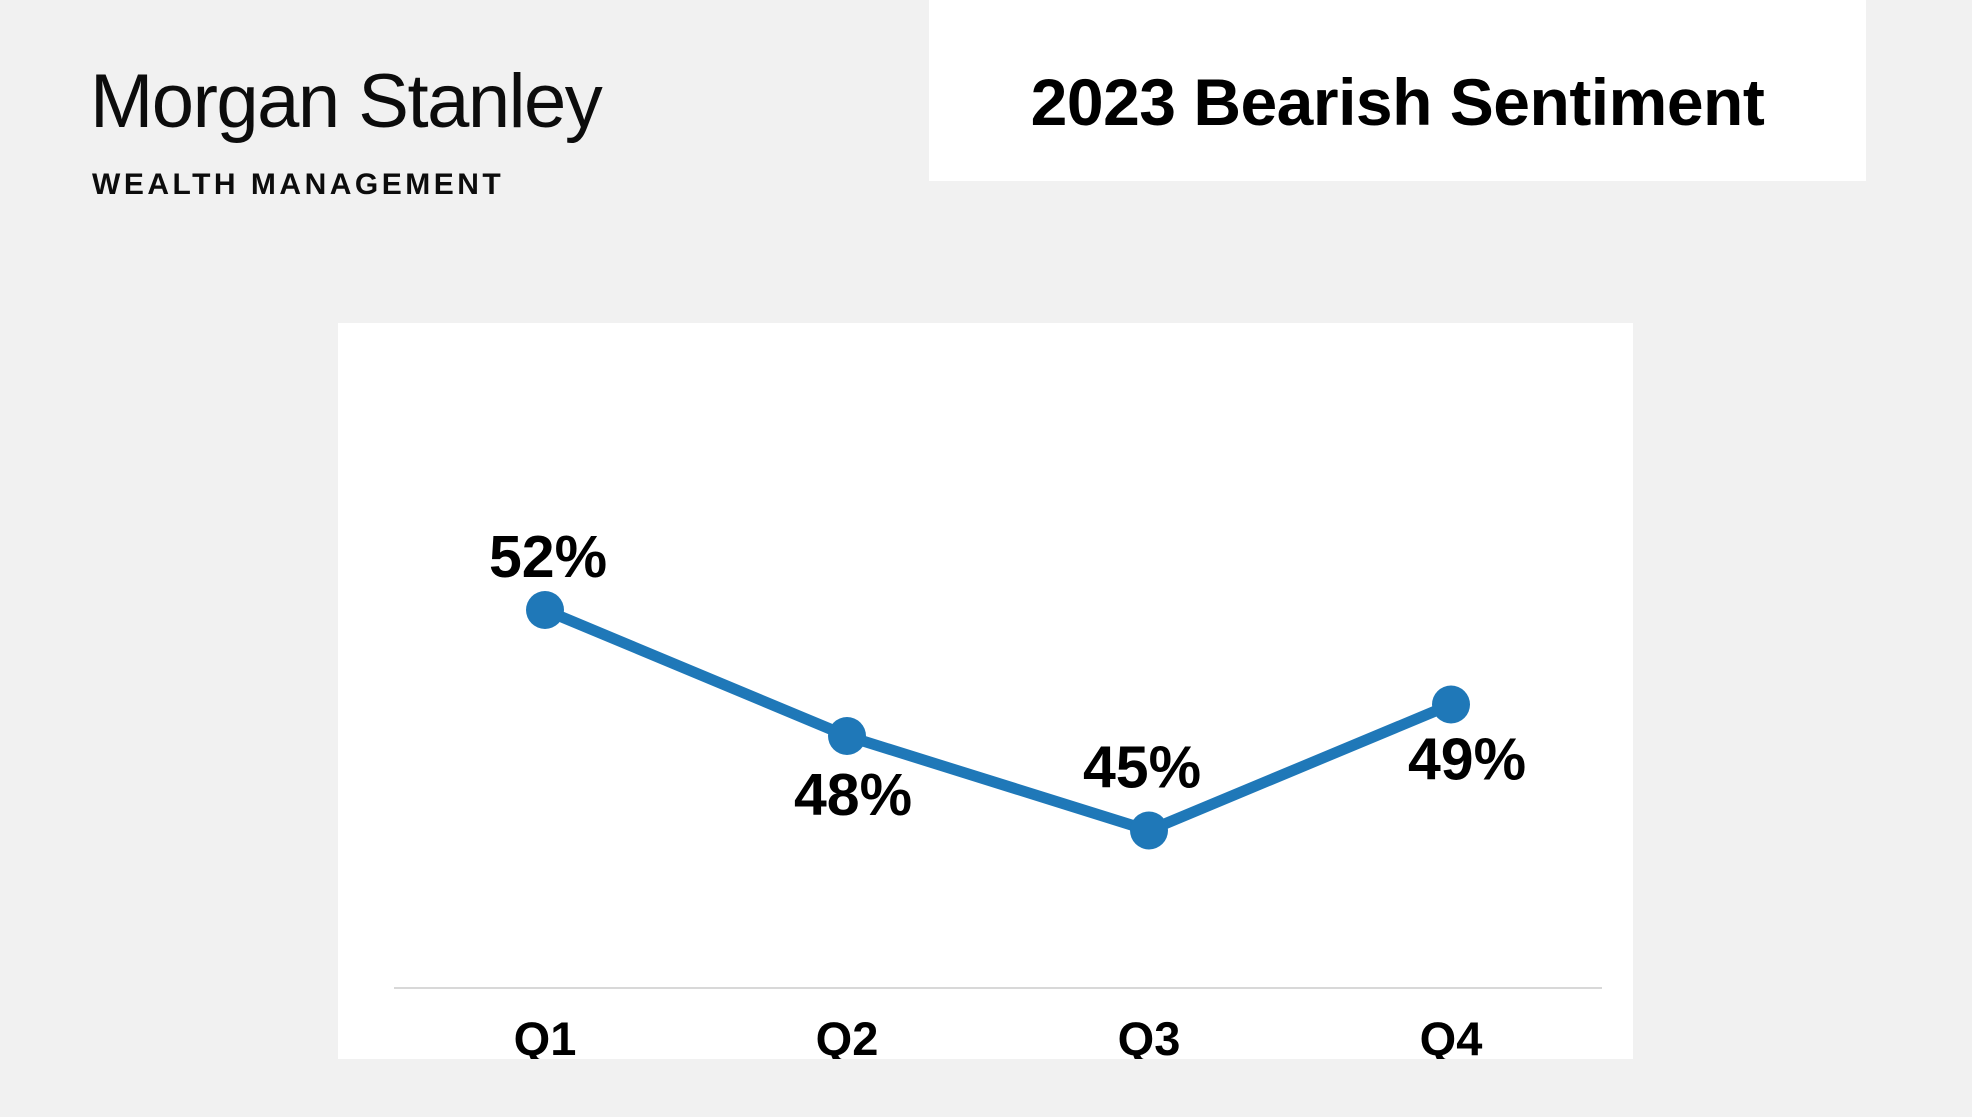  I want to click on wealth-management-label: WEALTH MANAGEMENT, so click(298, 184).